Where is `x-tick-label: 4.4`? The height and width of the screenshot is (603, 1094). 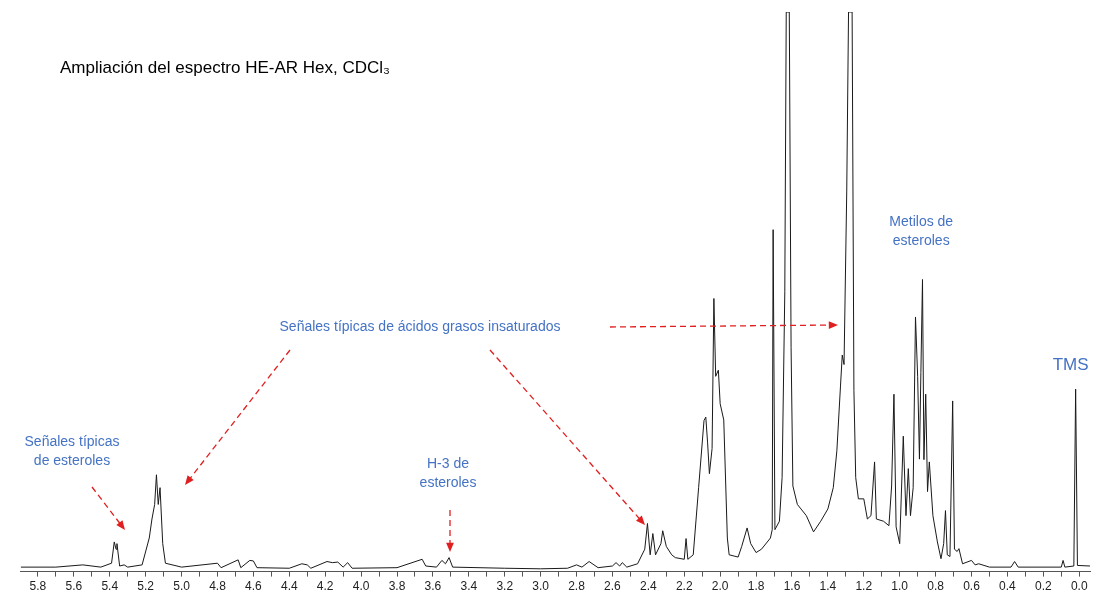
x-tick-label: 4.4 is located at coordinates (289, 586).